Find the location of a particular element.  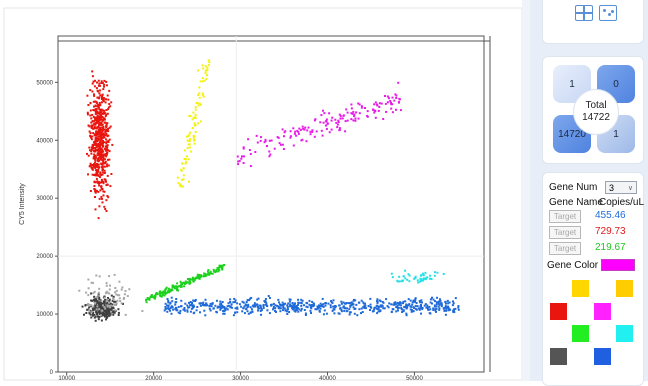

target-2-name-field: Target is located at coordinates (565, 232).